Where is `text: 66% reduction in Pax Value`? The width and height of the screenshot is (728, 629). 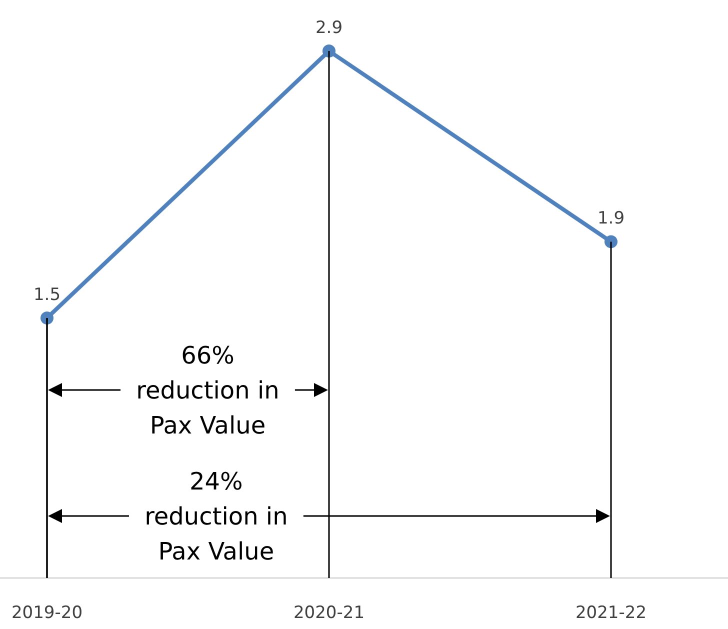 text: 66% reduction in Pax Value is located at coordinates (208, 390).